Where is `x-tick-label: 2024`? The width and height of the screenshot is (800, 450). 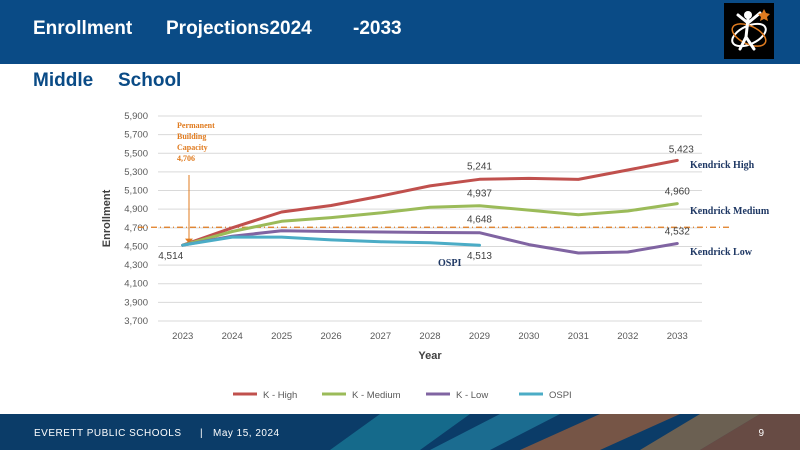 x-tick-label: 2024 is located at coordinates (232, 336).